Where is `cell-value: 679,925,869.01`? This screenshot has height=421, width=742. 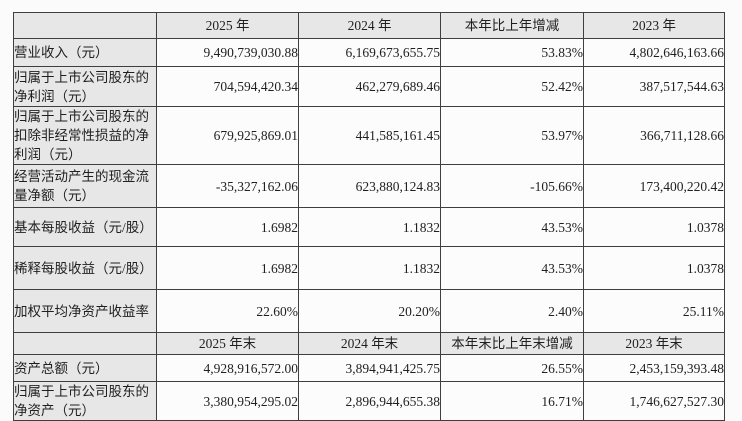
cell-value: 679,925,869.01 is located at coordinates (227, 135).